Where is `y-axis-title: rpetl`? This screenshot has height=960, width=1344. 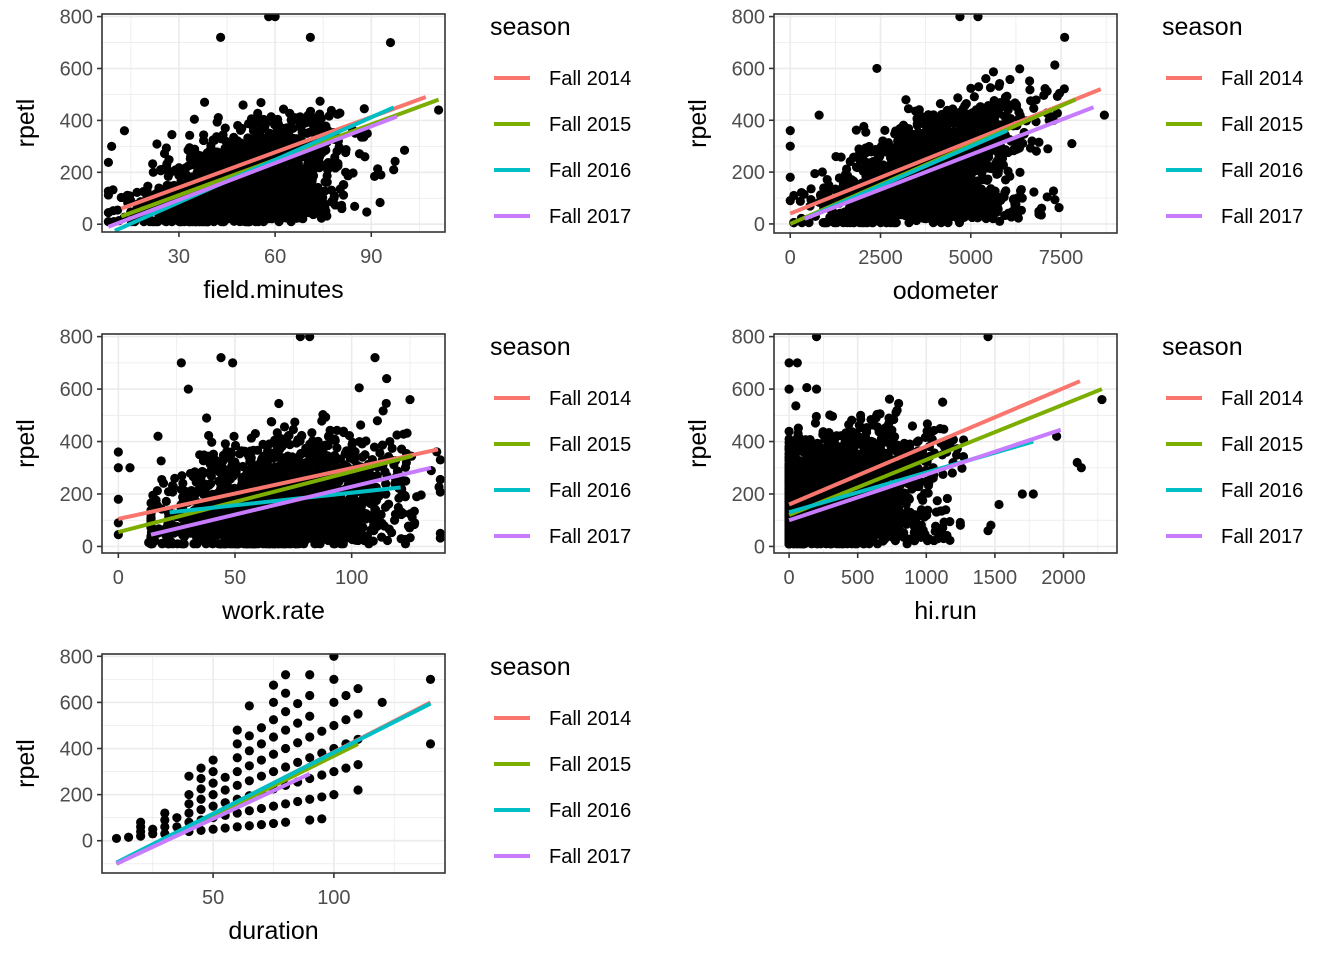 y-axis-title: rpetl is located at coordinates (698, 123).